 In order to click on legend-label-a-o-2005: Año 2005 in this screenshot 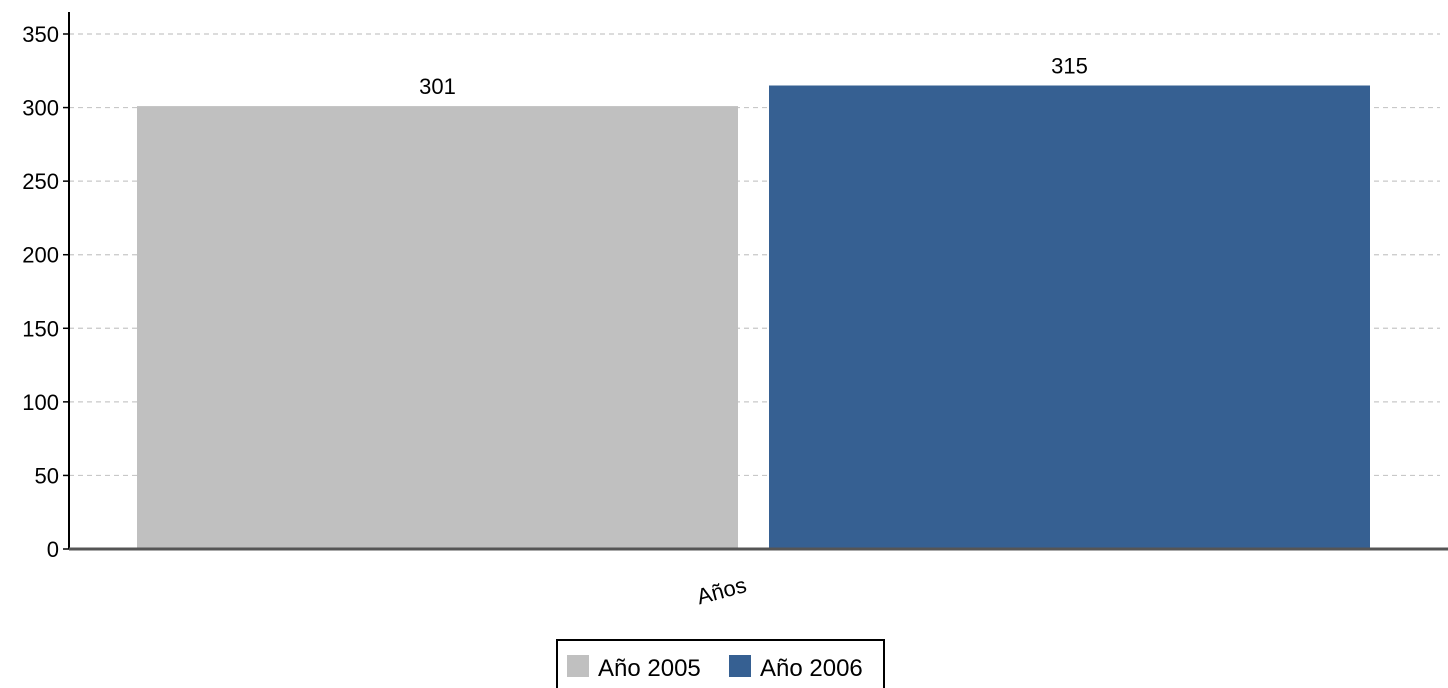, I will do `click(649, 668)`.